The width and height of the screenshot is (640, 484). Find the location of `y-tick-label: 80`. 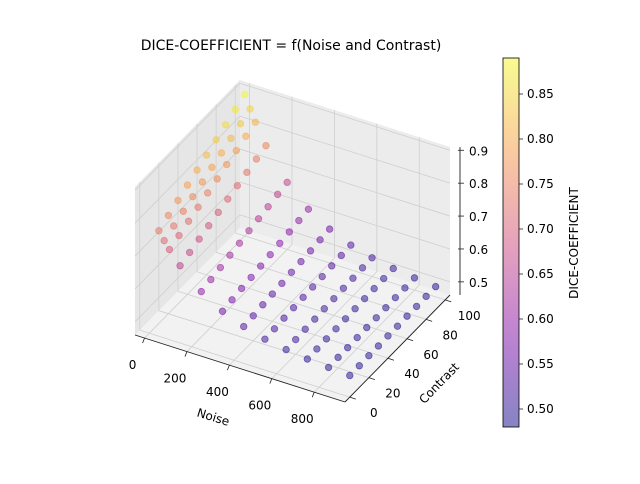

y-tick-label: 80 is located at coordinates (449, 335).